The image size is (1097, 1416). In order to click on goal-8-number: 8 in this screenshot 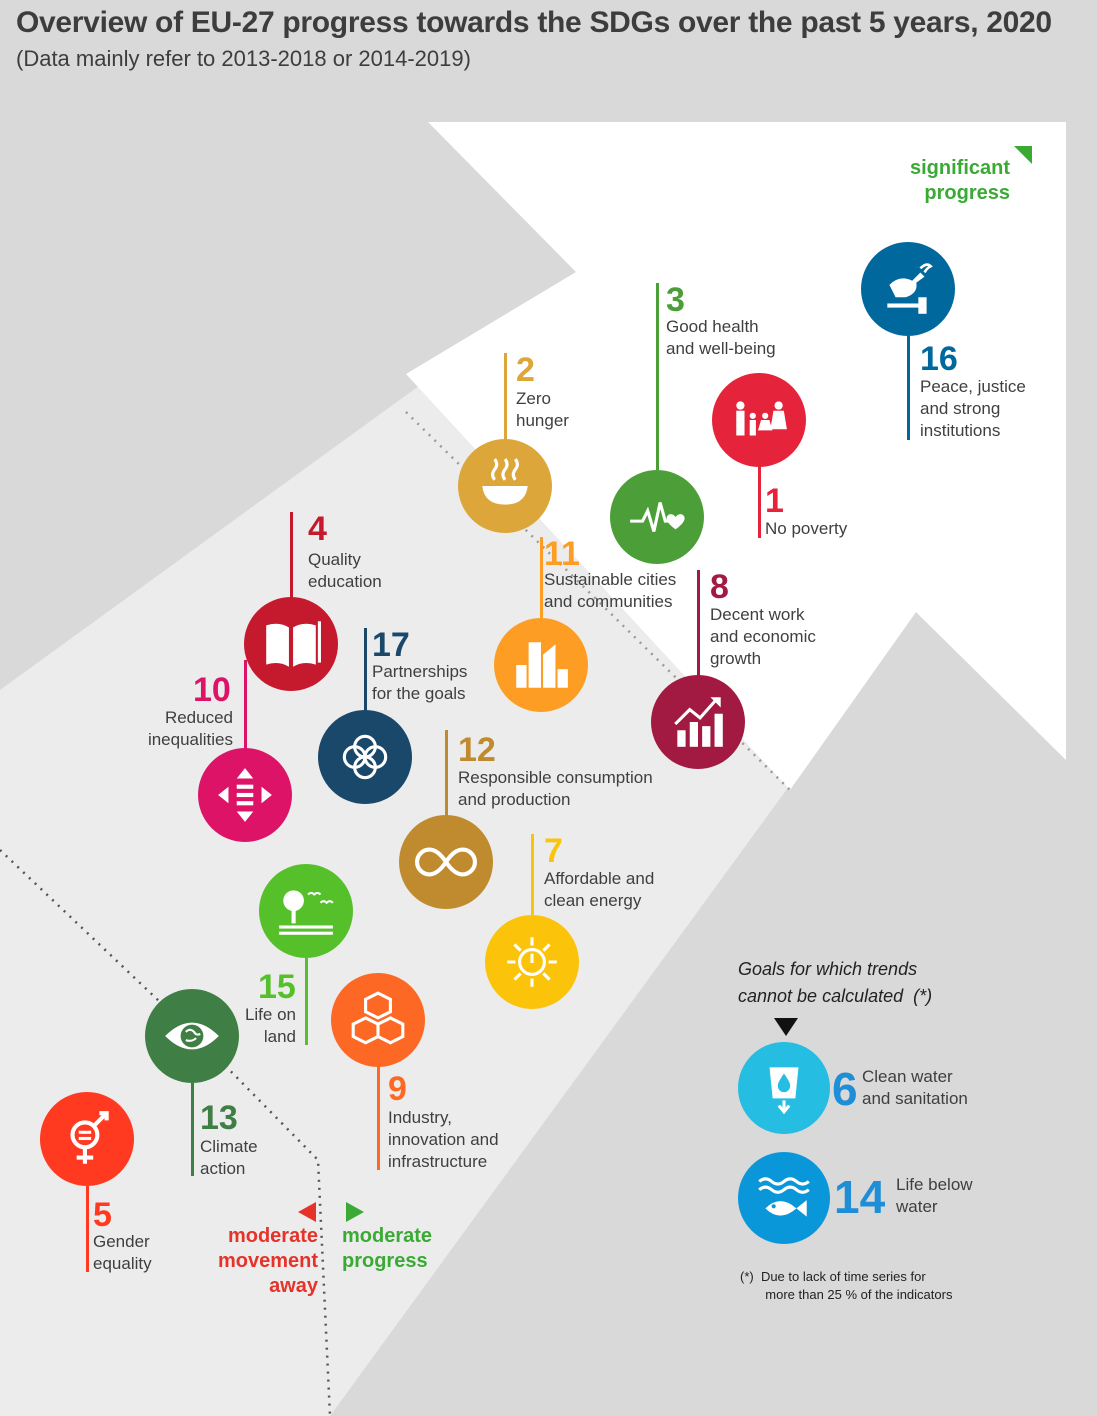, I will do `click(719, 587)`.